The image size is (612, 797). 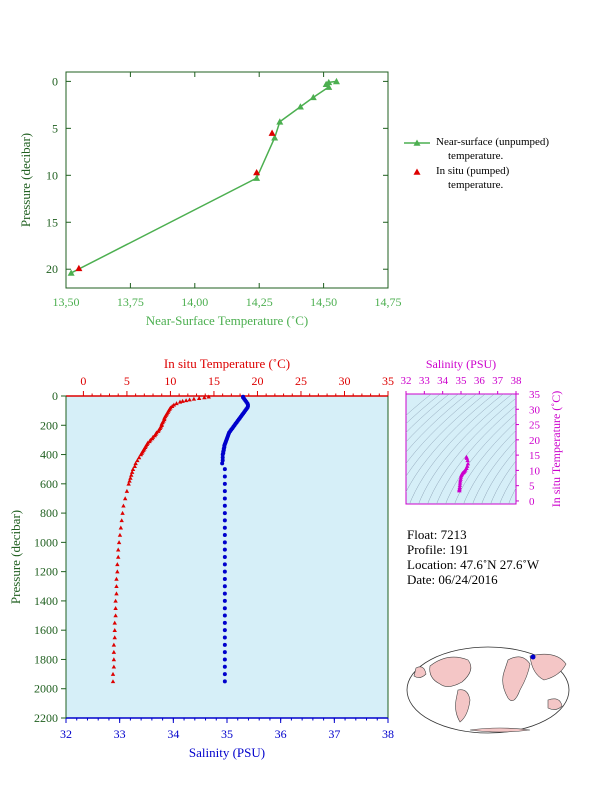 I want to click on top-x-axis-label: Near-Surface Temperature (˚C), so click(x=227, y=320).